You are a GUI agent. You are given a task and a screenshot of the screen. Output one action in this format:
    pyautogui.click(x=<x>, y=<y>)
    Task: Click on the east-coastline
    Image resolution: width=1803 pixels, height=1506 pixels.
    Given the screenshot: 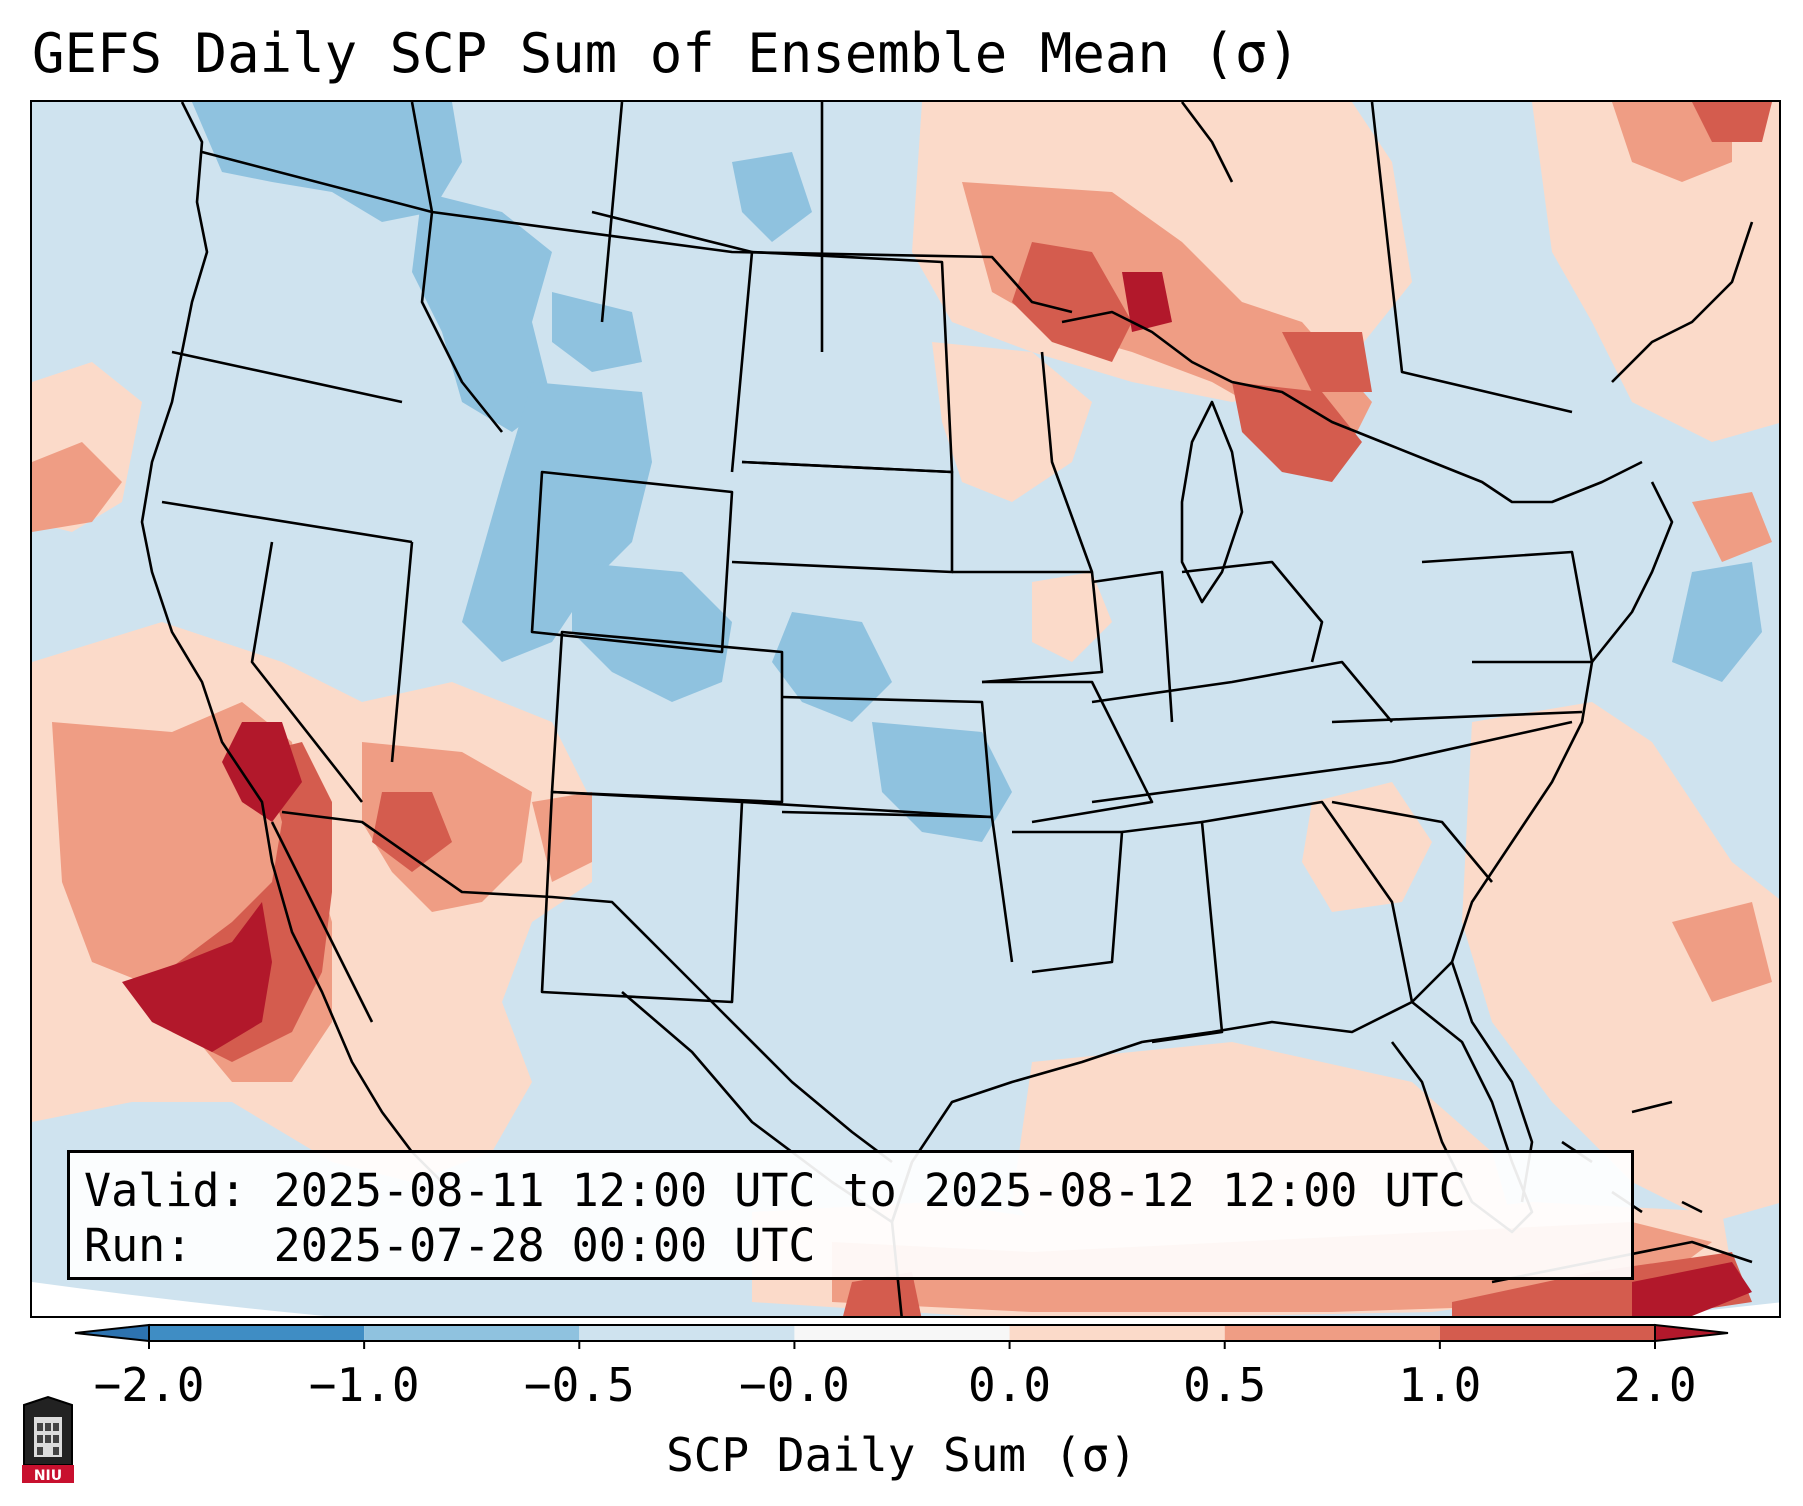 What is the action you would take?
    pyautogui.click(x=1562, y=842)
    